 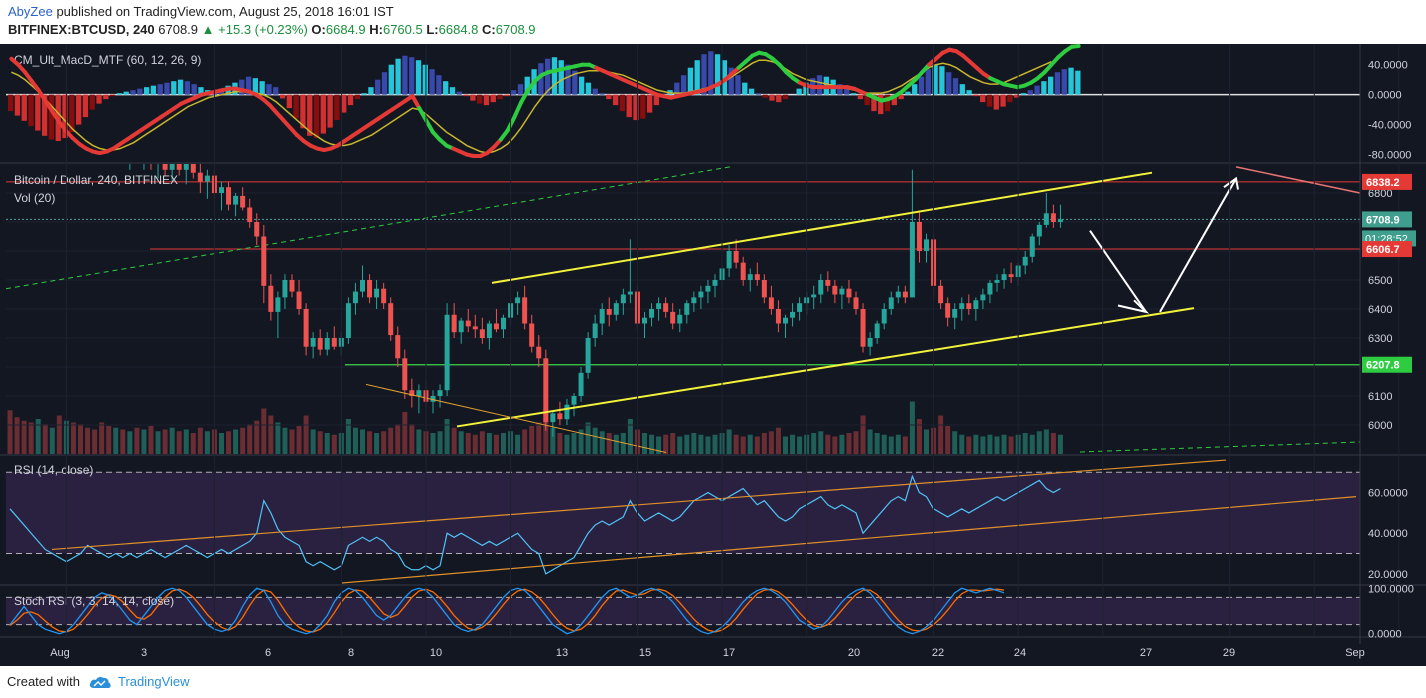 What do you see at coordinates (81, 29) in the screenshot?
I see `symbol-label: BITFINEX:BTCUSD, 240` at bounding box center [81, 29].